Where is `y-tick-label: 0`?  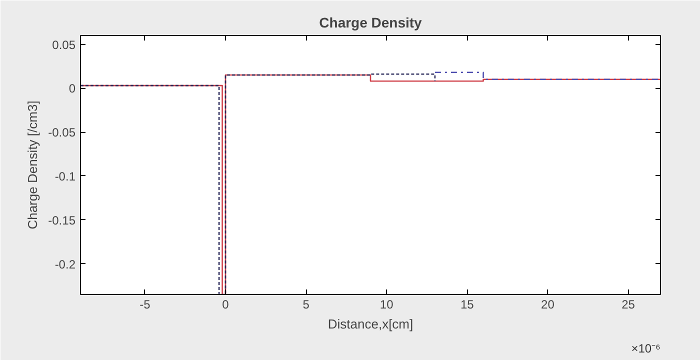 y-tick-label: 0 is located at coordinates (72, 89).